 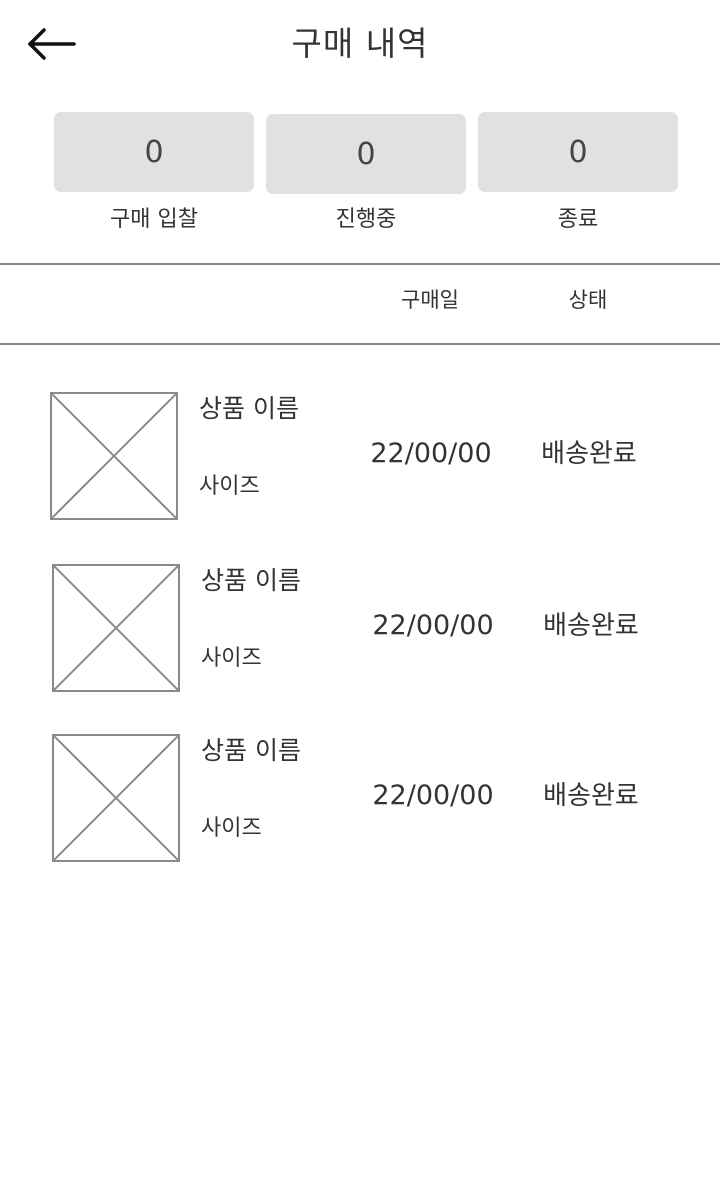 I want to click on stat-completed-count: 0, so click(x=578, y=152).